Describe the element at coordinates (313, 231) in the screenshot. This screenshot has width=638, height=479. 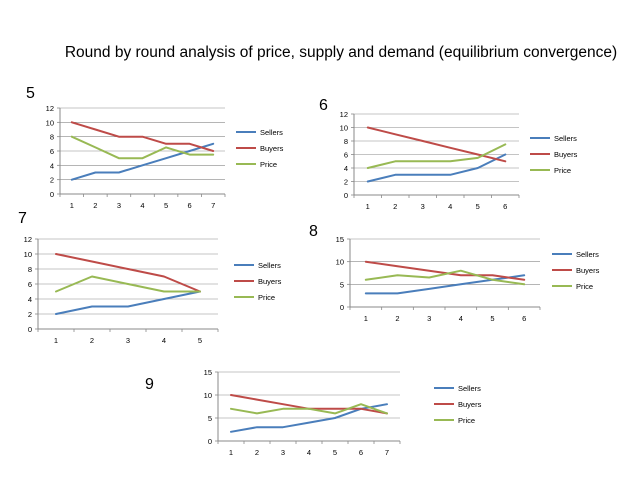
I see `chart-label-8: 8` at that location.